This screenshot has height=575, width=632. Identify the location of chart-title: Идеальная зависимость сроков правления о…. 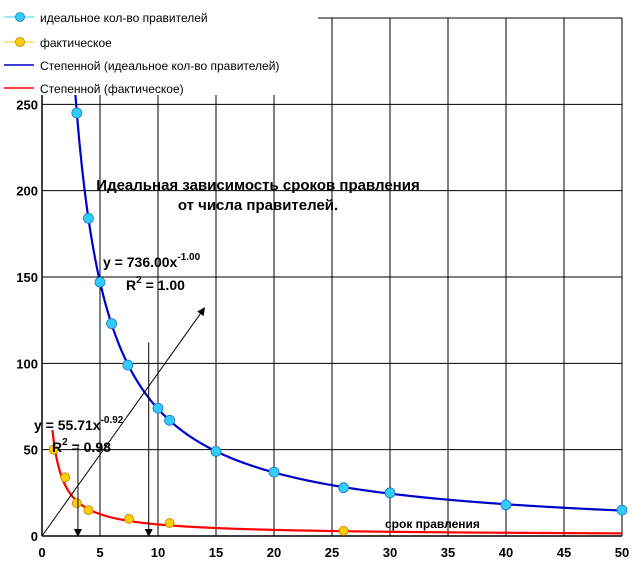
(257, 195).